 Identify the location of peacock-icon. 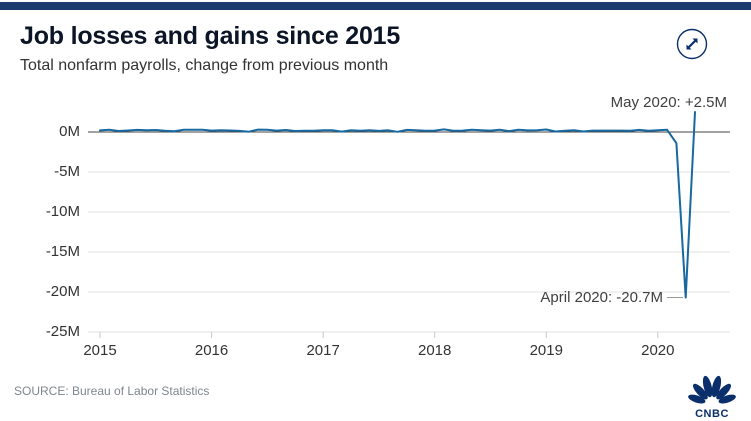
(712, 389).